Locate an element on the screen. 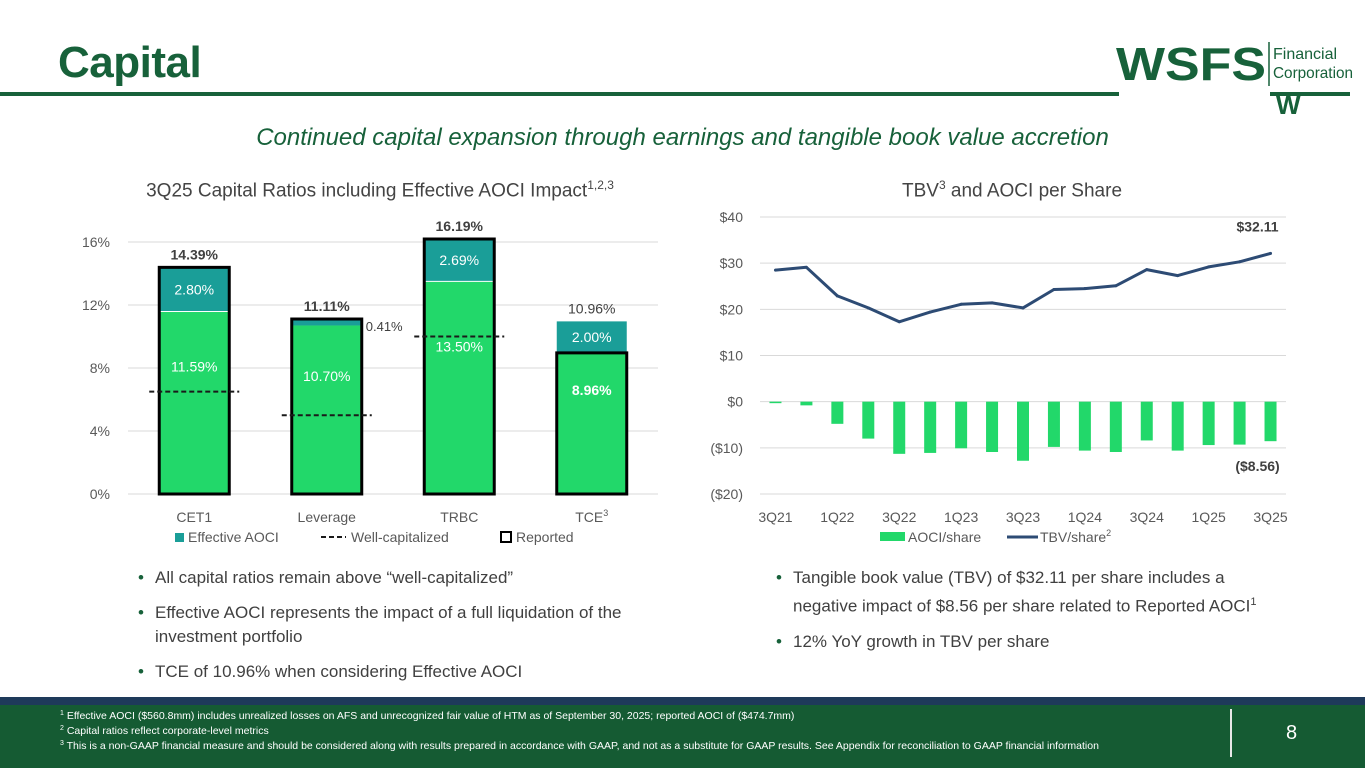  data-label-reported: 13.50% is located at coordinates (459, 347).